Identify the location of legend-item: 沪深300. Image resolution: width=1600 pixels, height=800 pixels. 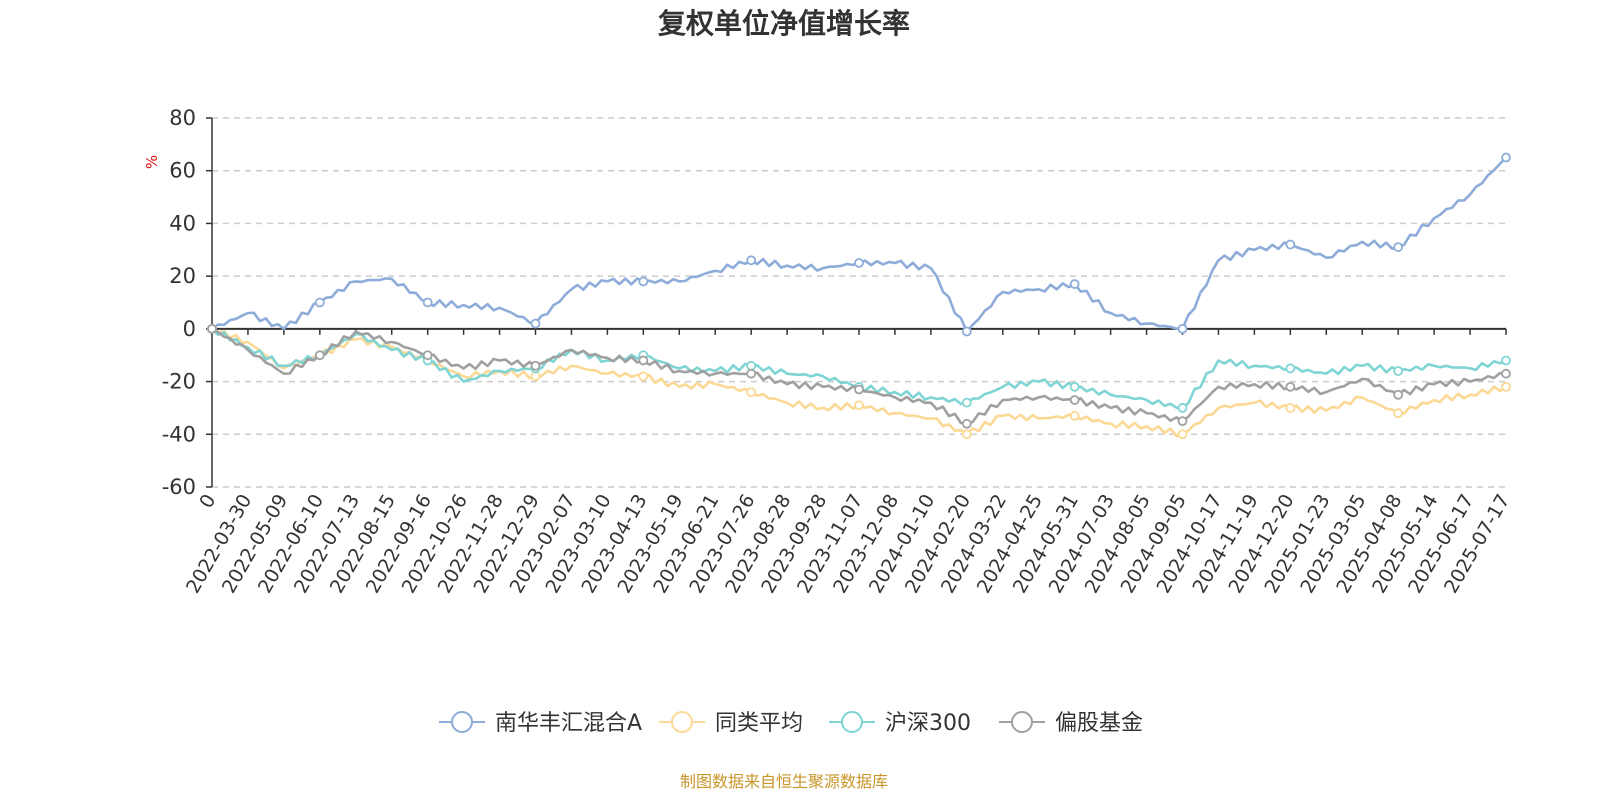
(900, 723).